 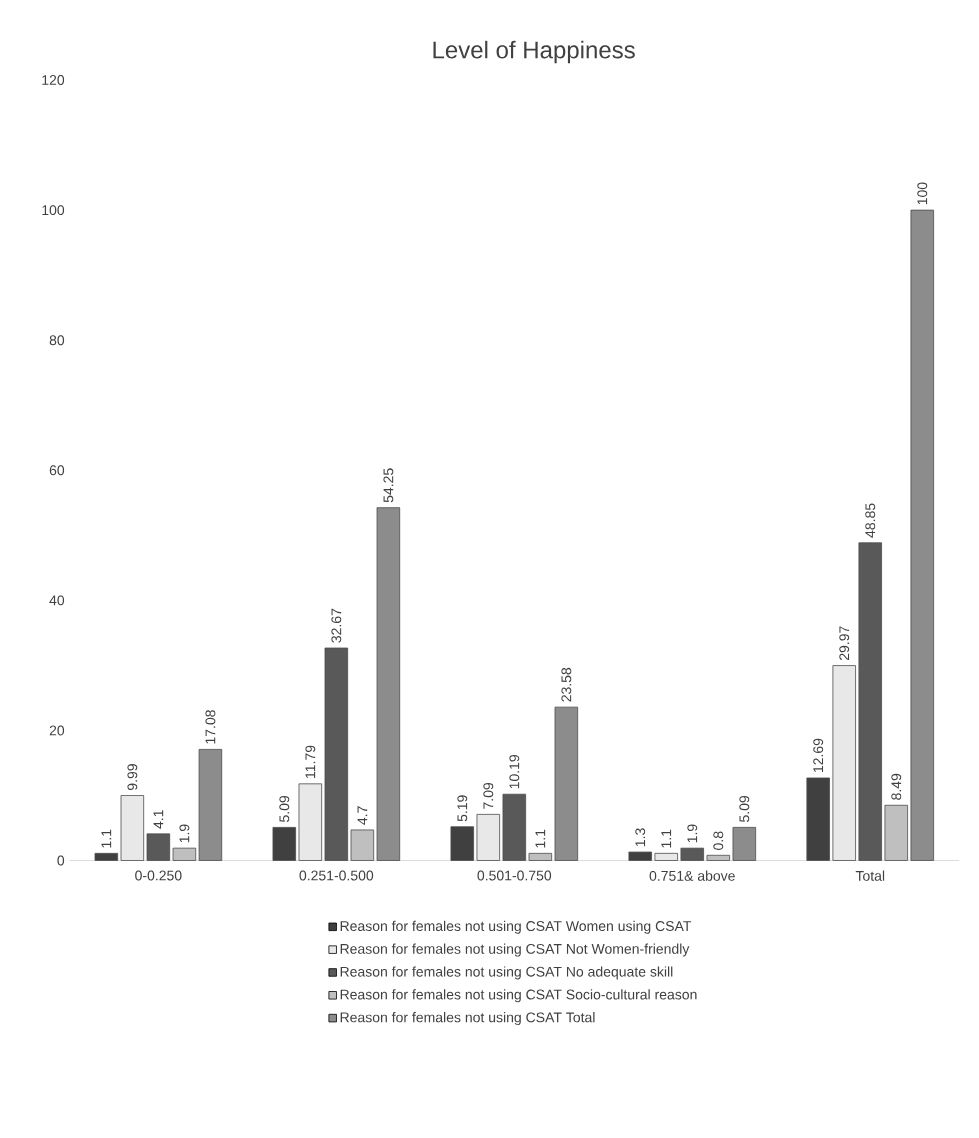 I want to click on data-label: 4.7, so click(x=362, y=815).